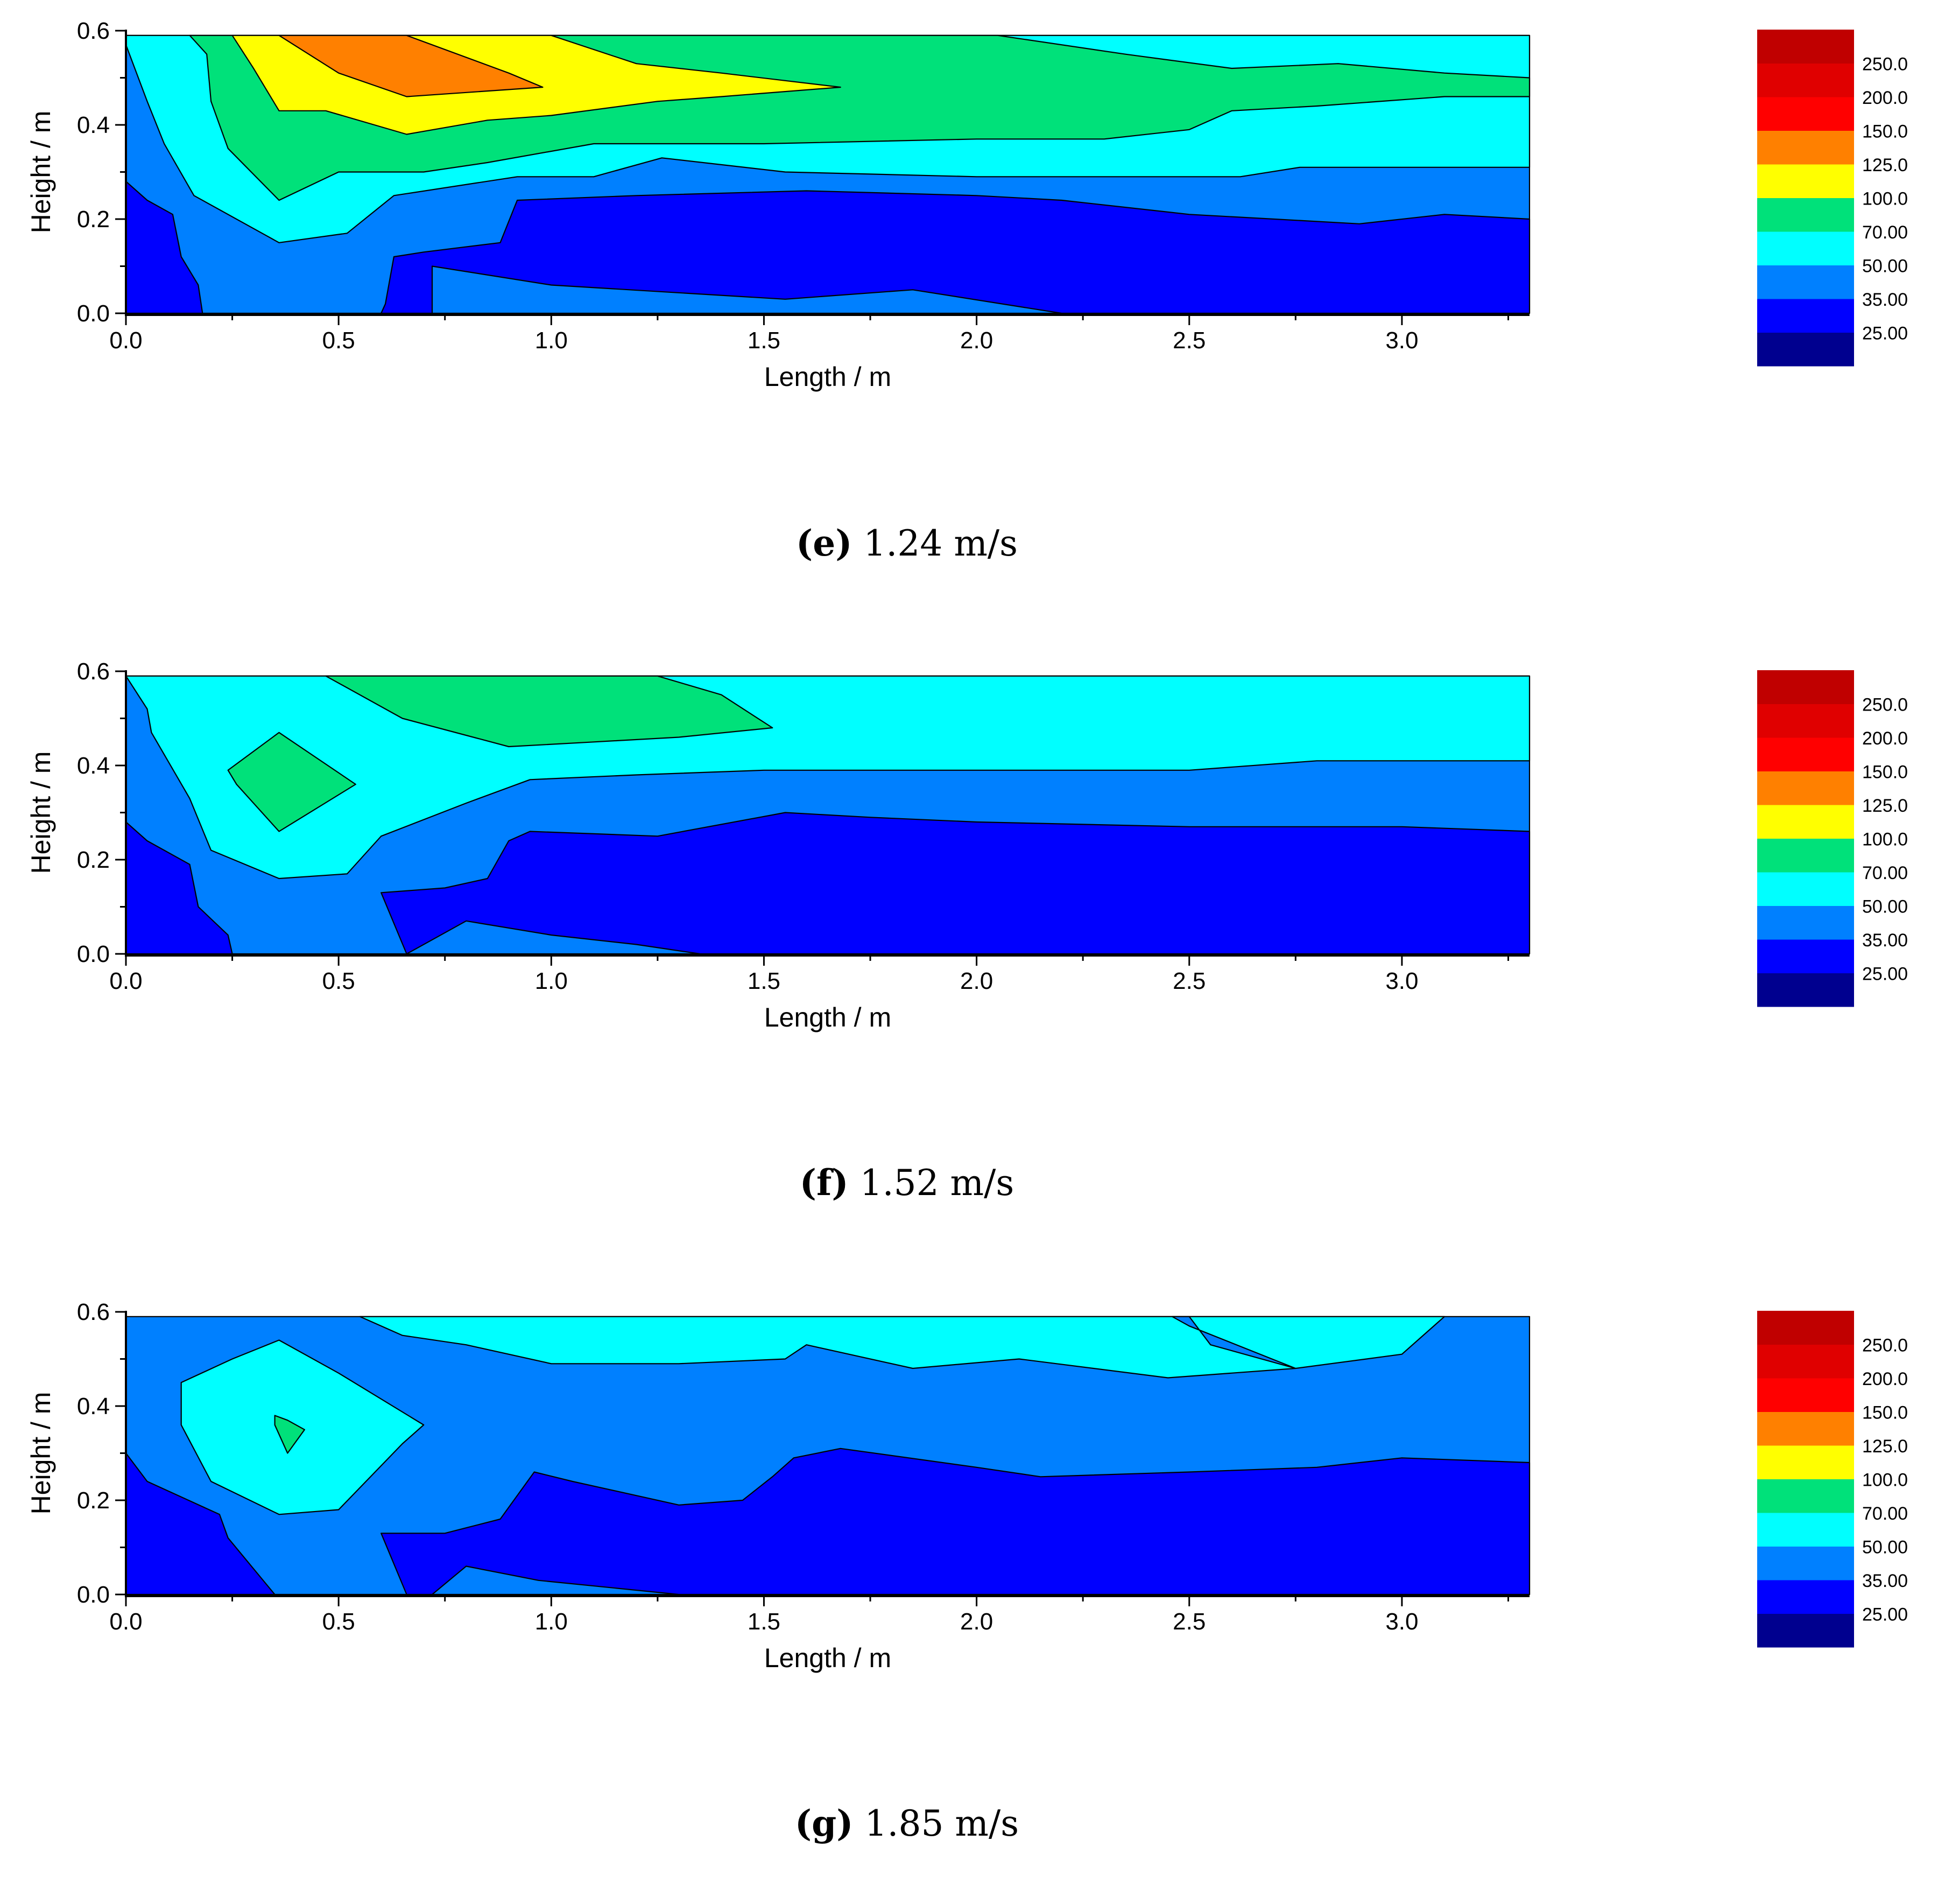  I want to click on caption-letter: g, so click(824, 1823).